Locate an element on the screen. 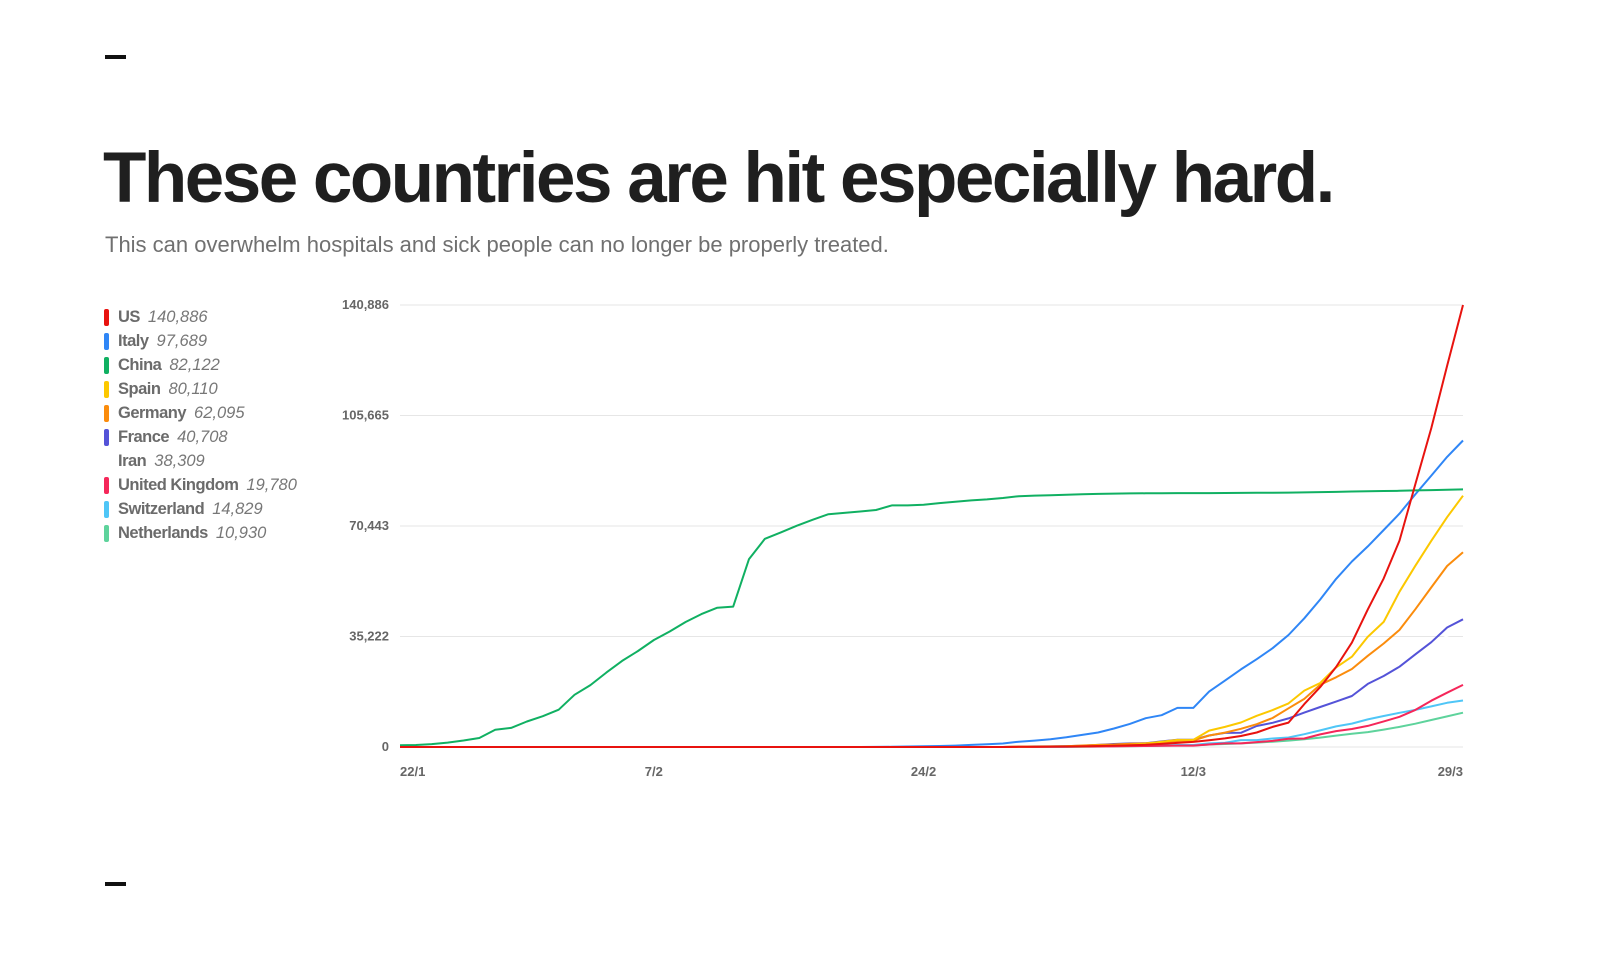 The height and width of the screenshot is (957, 1600). legend-item-us: US 140,886 is located at coordinates (200, 317).